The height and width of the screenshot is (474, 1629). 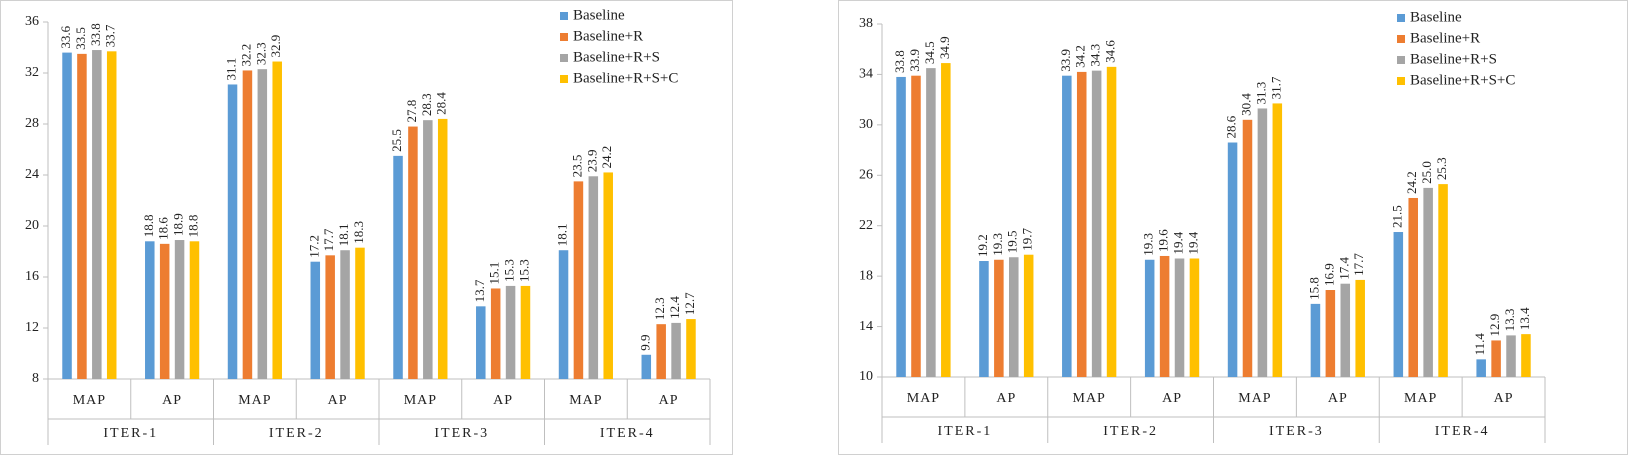 I want to click on value-label: 16.9, so click(x=1328, y=274).